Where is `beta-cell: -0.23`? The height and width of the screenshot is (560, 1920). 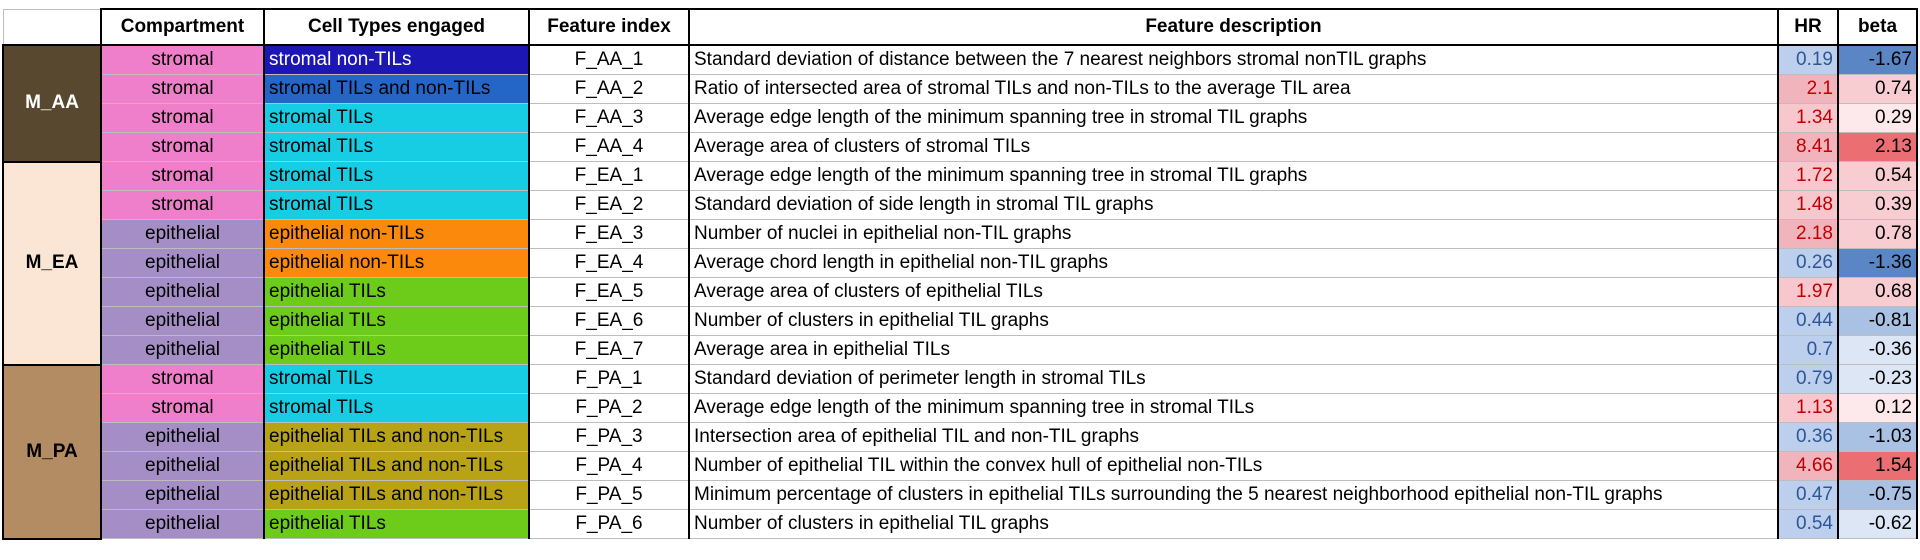
beta-cell: -0.23 is located at coordinates (1877, 379).